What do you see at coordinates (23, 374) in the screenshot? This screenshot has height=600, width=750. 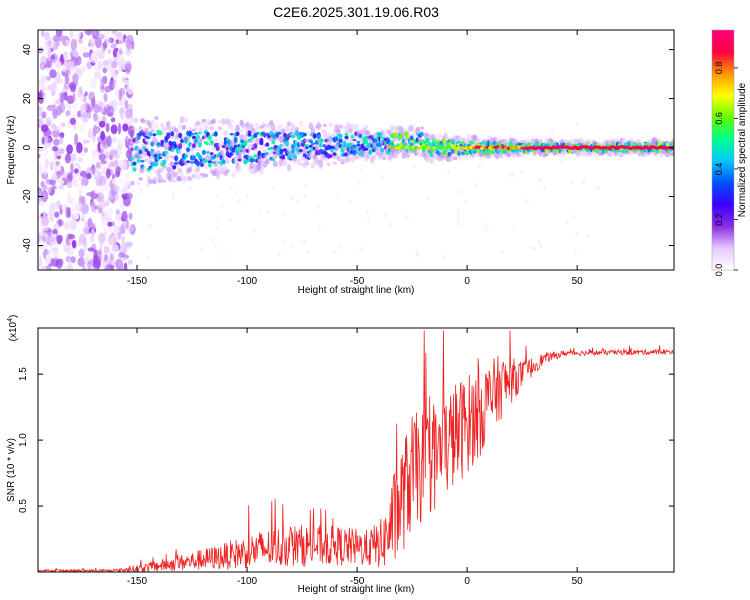 I see `y-tick-label: 1.5` at bounding box center [23, 374].